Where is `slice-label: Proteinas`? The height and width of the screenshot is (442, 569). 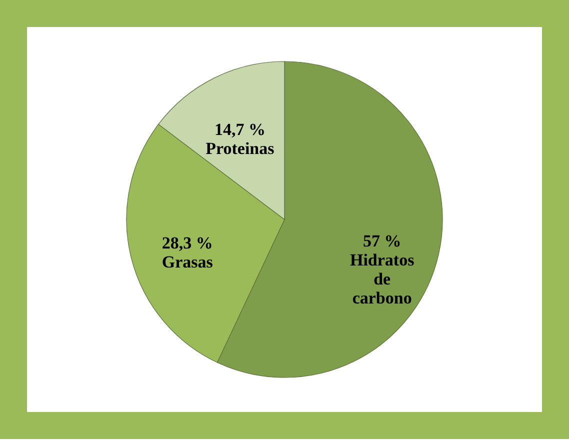
slice-label: Proteinas is located at coordinates (240, 148).